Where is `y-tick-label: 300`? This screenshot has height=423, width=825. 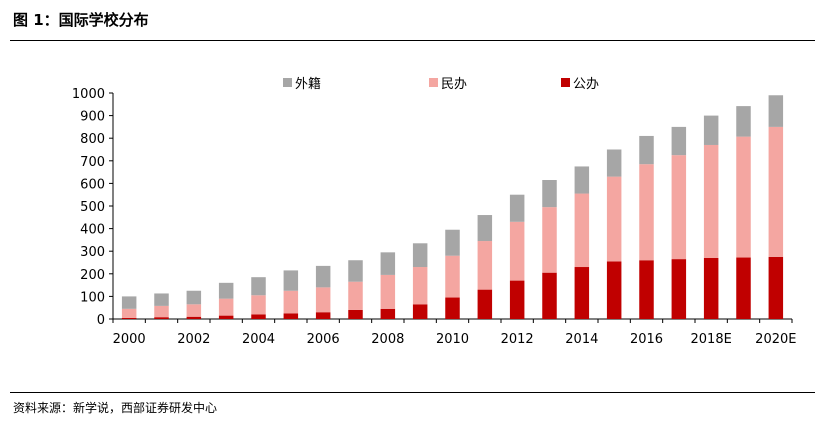 y-tick-label: 300 is located at coordinates (92, 252).